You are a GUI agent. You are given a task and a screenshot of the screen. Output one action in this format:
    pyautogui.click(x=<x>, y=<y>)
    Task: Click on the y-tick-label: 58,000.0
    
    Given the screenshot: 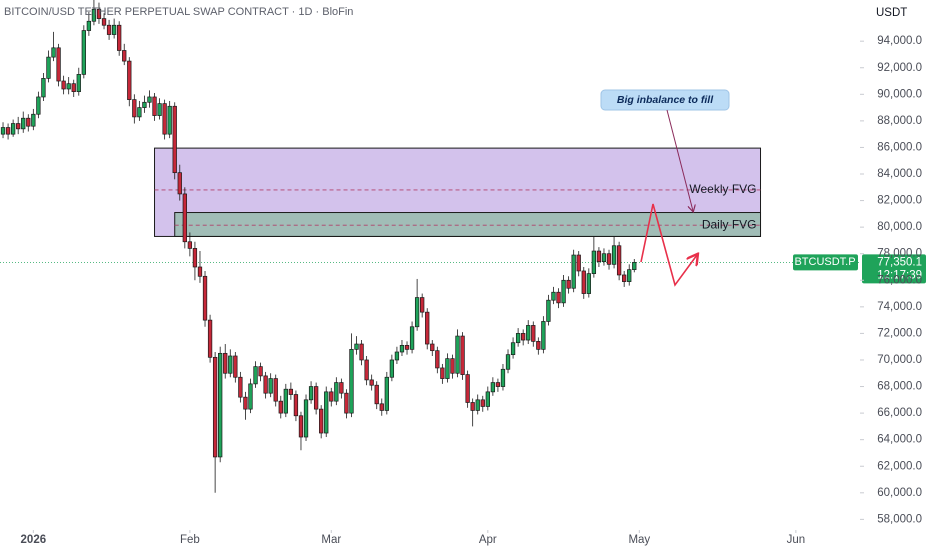 What is the action you would take?
    pyautogui.click(x=899, y=519)
    